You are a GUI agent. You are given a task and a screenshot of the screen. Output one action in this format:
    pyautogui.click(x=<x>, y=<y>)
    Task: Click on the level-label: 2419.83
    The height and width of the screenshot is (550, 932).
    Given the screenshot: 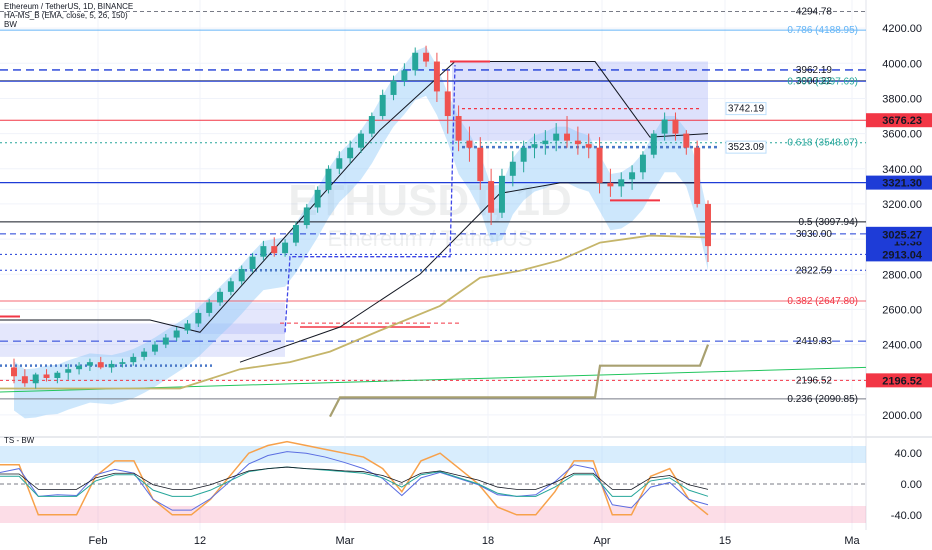 What is the action you would take?
    pyautogui.click(x=814, y=341)
    